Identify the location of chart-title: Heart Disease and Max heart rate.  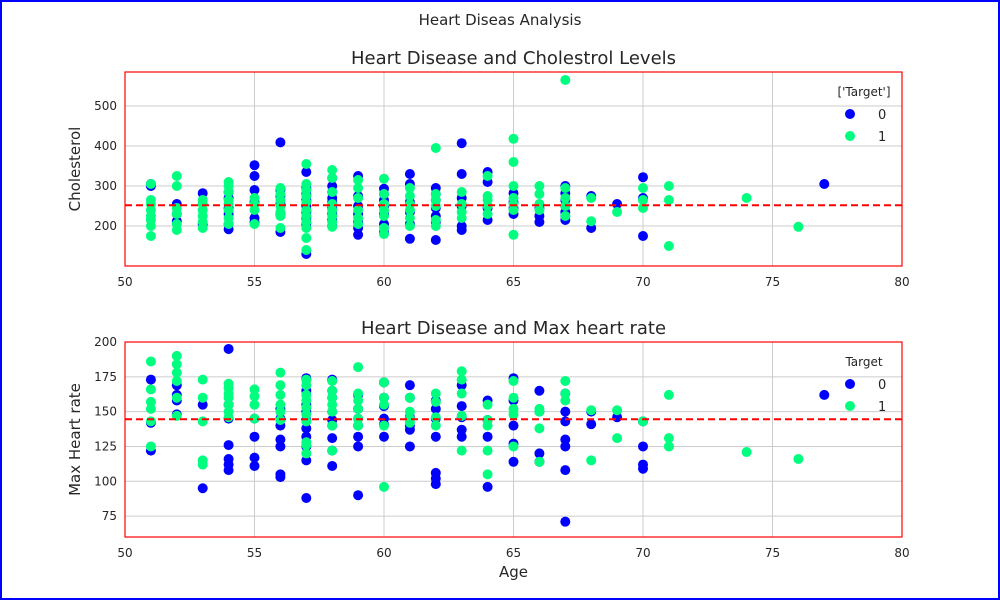
(513, 328).